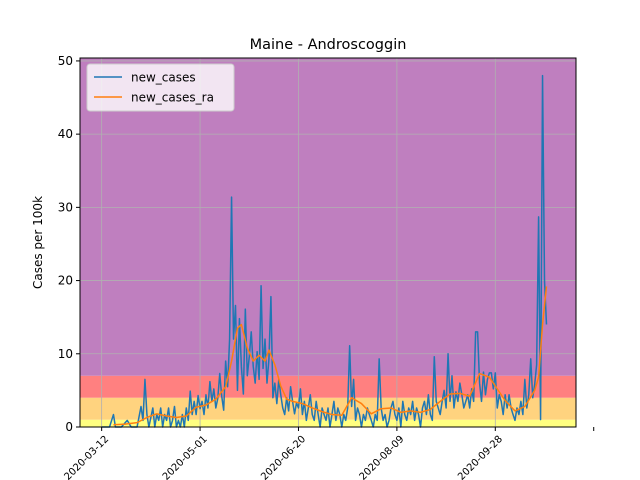 This screenshot has width=640, height=480. Describe the element at coordinates (328, 45) in the screenshot. I see `chart-title: Maine - Androscoggin` at that location.